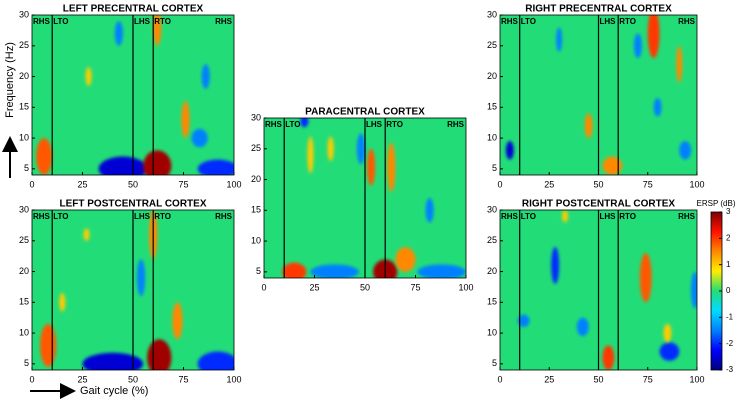 Image resolution: width=744 pixels, height=402 pixels. What do you see at coordinates (10, 80) in the screenshot?
I see `y-axis-label: Frequency (Hz)` at bounding box center [10, 80].